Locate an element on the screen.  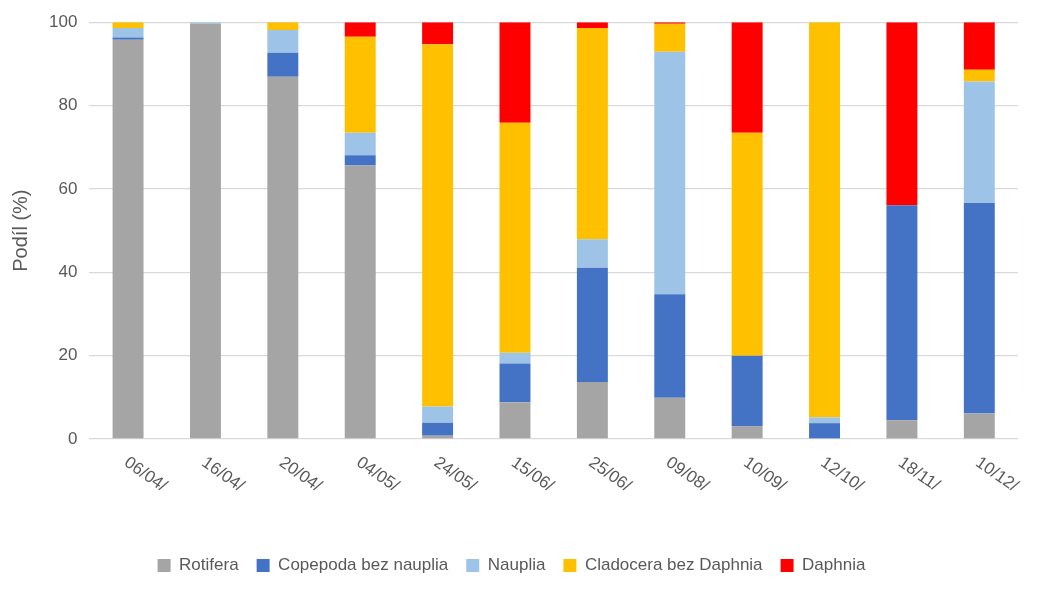
legend-label: Cladocera bez Daphnia is located at coordinates (674, 565).